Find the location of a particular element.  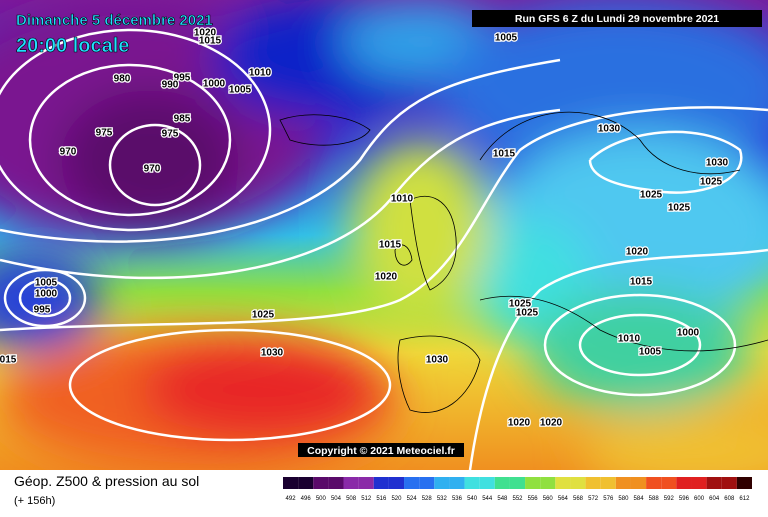

colorbar-label: 528 is located at coordinates (427, 499).